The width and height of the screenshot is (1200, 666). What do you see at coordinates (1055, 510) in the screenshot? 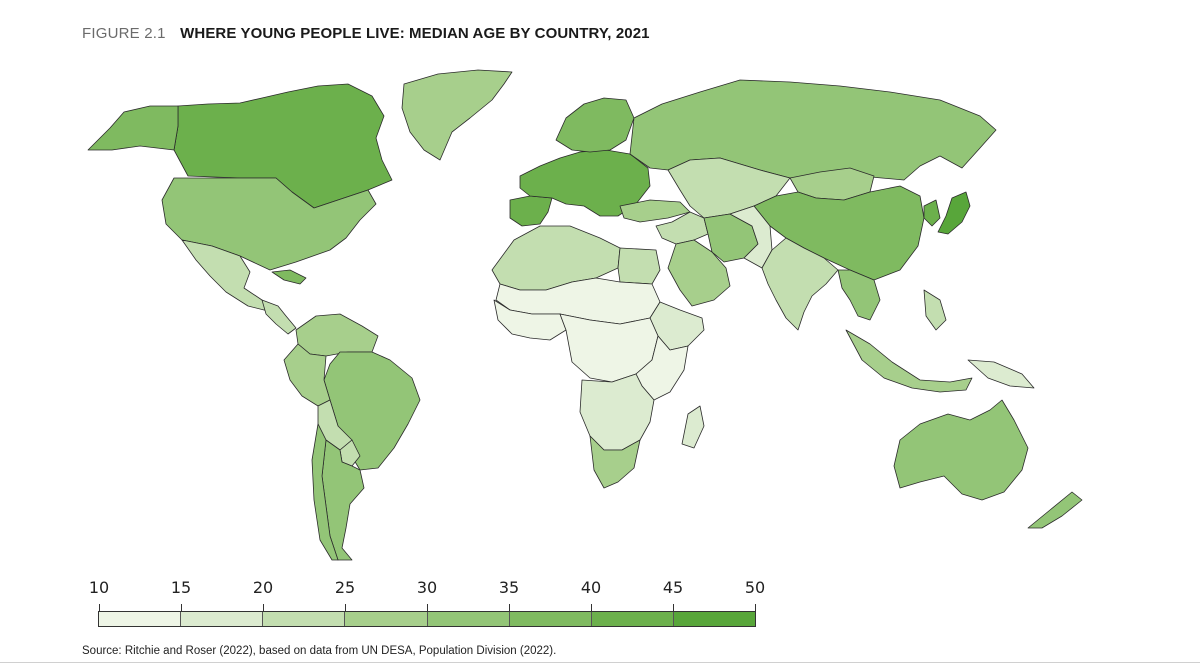
I see `region-new-zealand` at bounding box center [1055, 510].